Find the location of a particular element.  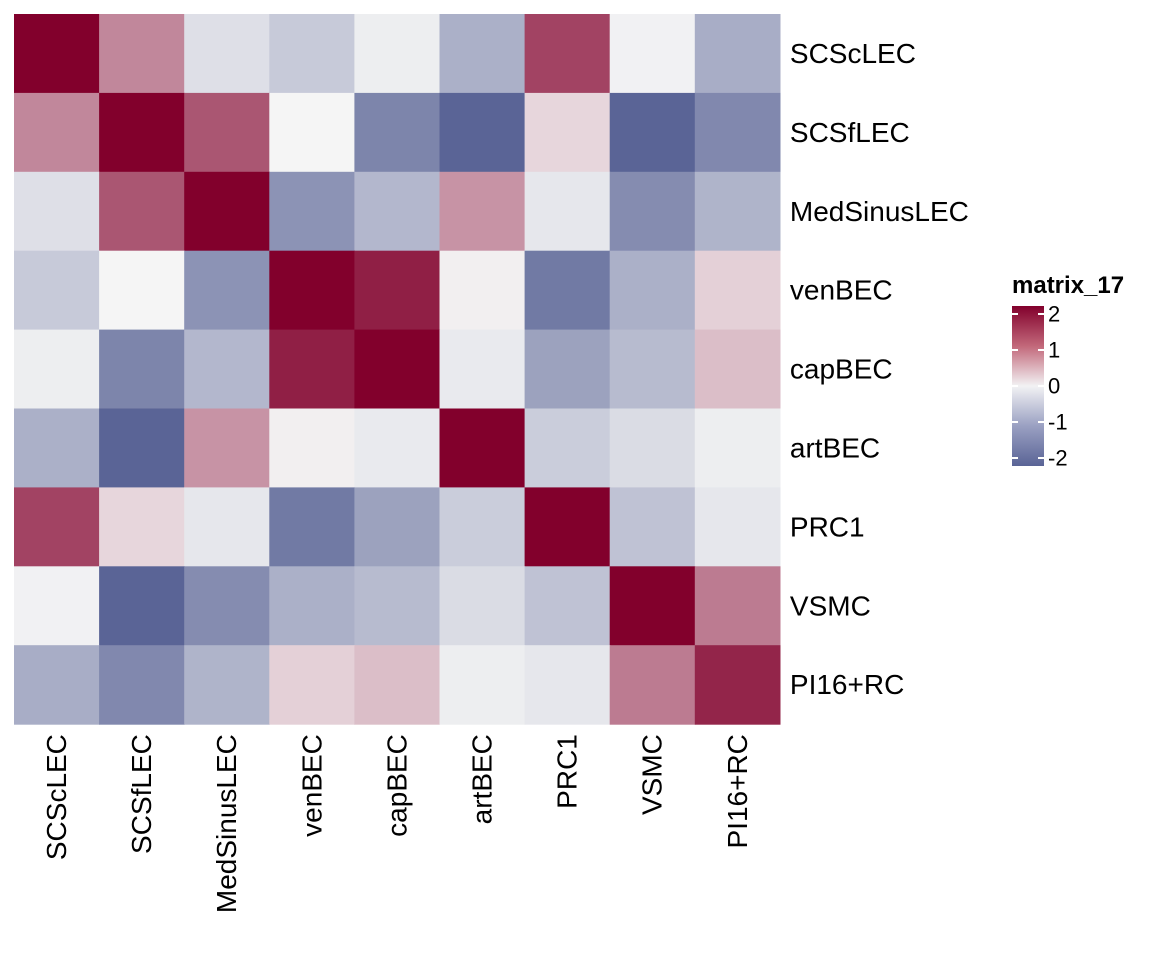

legend-tick-label: -2 is located at coordinates (1058, 458).